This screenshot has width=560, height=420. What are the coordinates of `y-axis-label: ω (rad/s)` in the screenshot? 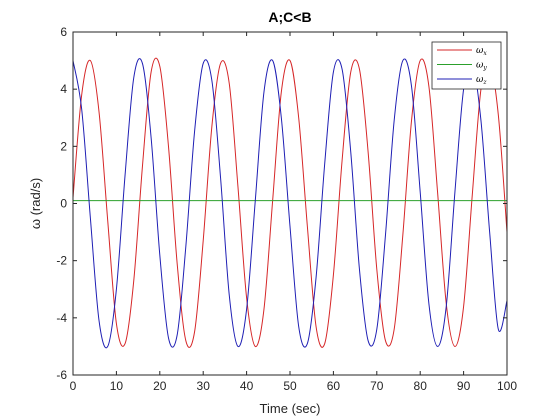 It's located at (35, 203).